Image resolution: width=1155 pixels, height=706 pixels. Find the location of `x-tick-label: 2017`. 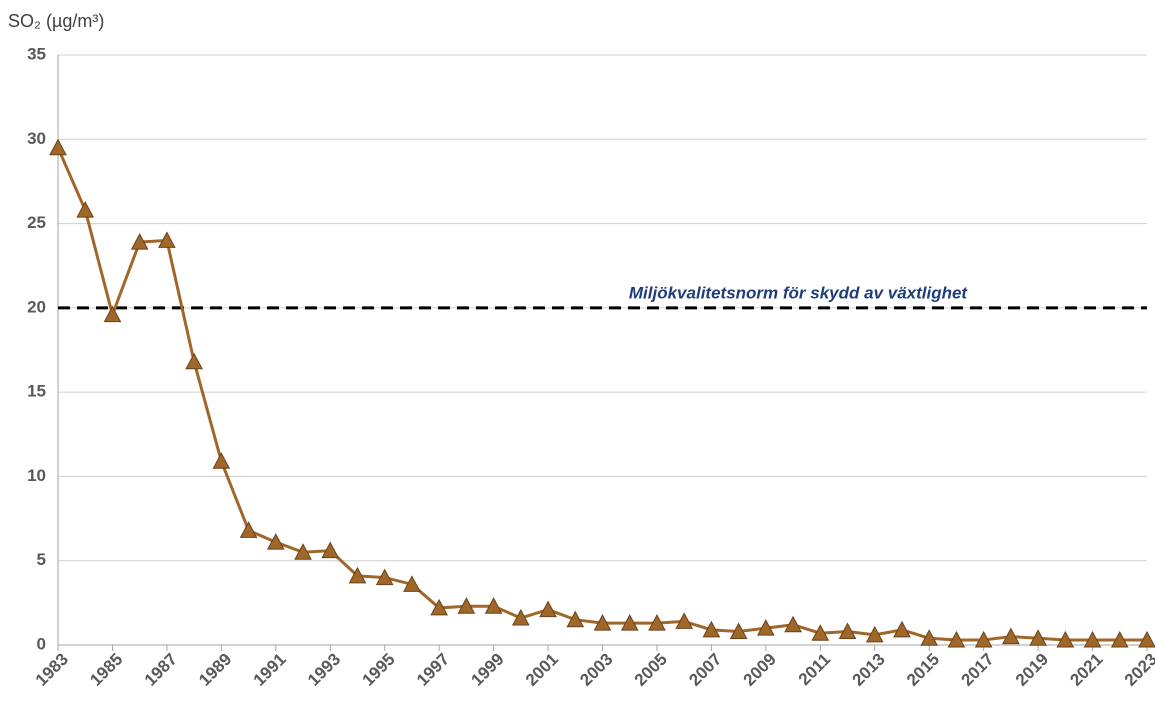

x-tick-label: 2017 is located at coordinates (977, 670).